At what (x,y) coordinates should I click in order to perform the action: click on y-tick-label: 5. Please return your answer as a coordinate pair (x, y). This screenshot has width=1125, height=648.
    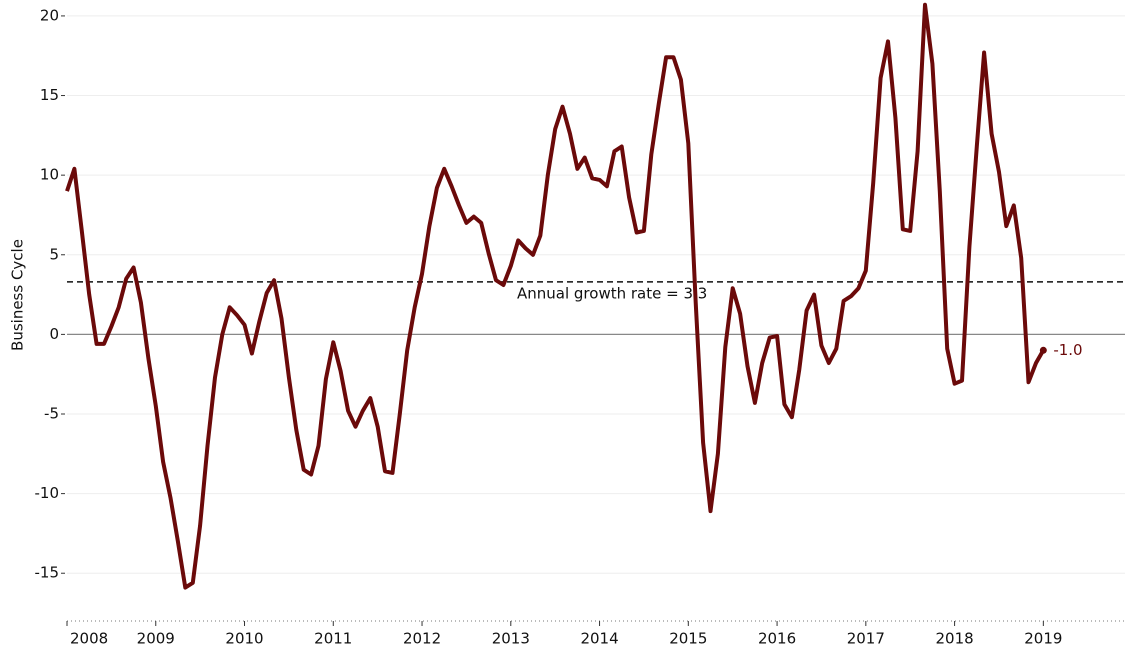
    Looking at the image, I should click on (54, 254).